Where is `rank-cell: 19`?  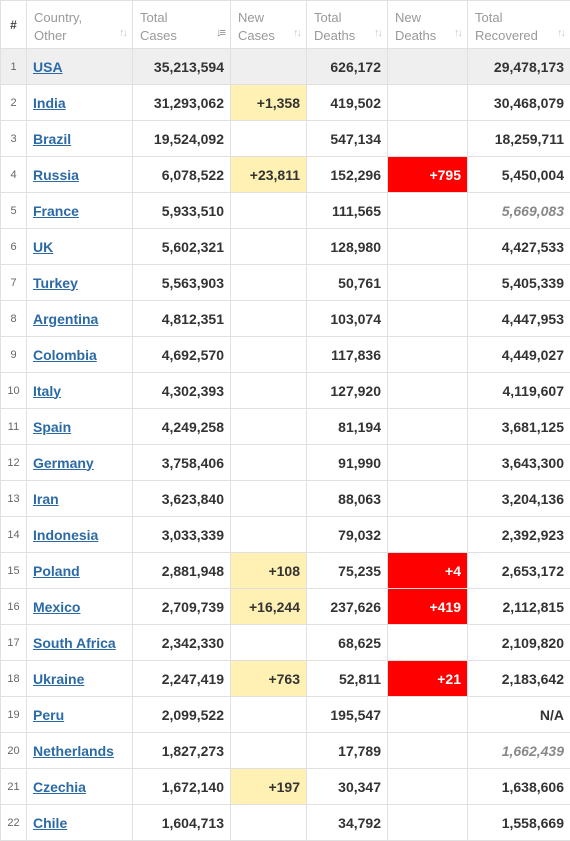
rank-cell: 19 is located at coordinates (14, 715).